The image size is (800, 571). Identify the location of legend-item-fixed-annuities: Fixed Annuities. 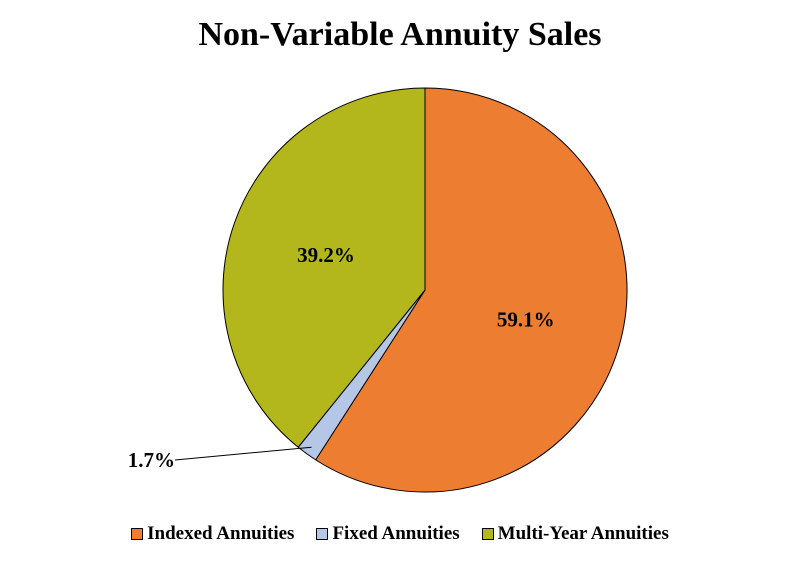
(388, 534).